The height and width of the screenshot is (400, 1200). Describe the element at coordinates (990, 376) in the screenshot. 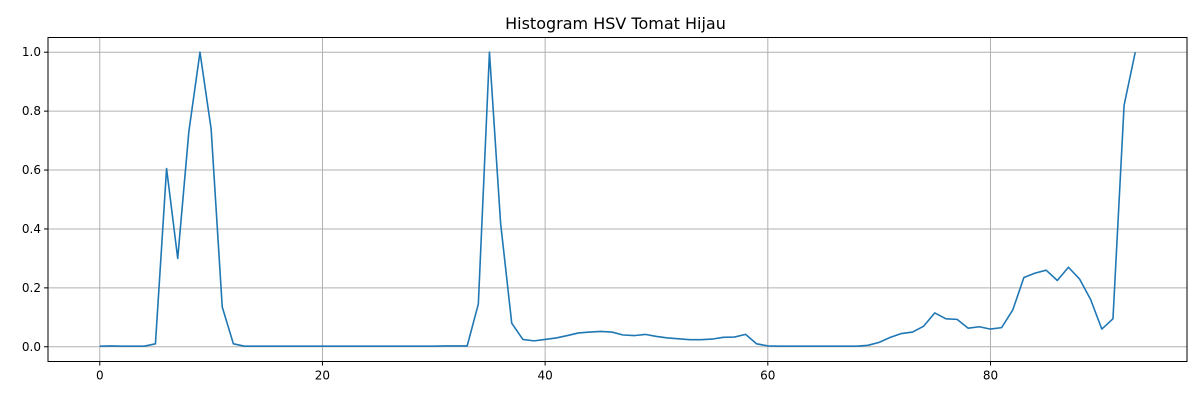

I see `x-tick-label: 80` at that location.